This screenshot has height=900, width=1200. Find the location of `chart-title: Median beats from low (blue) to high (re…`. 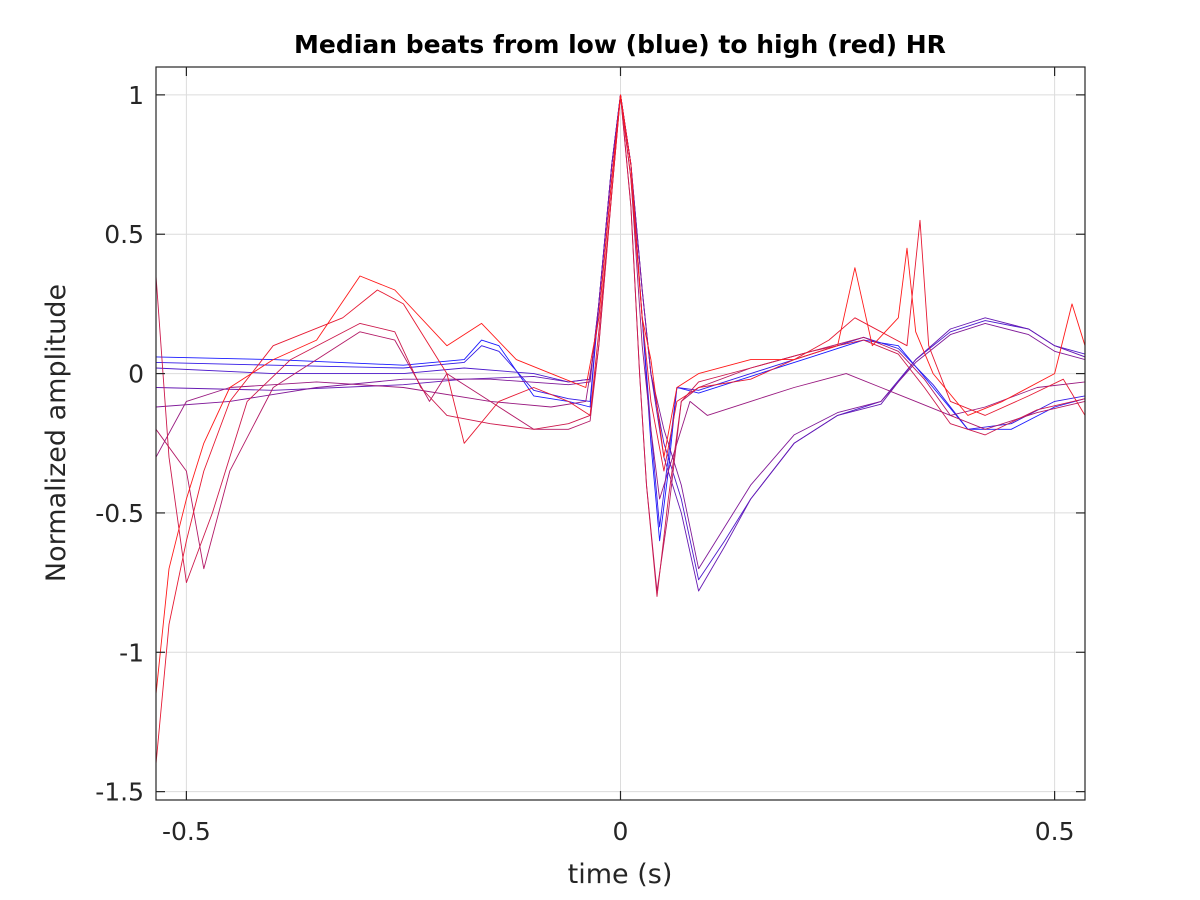

chart-title: Median beats from low (blue) to high (re… is located at coordinates (620, 44).